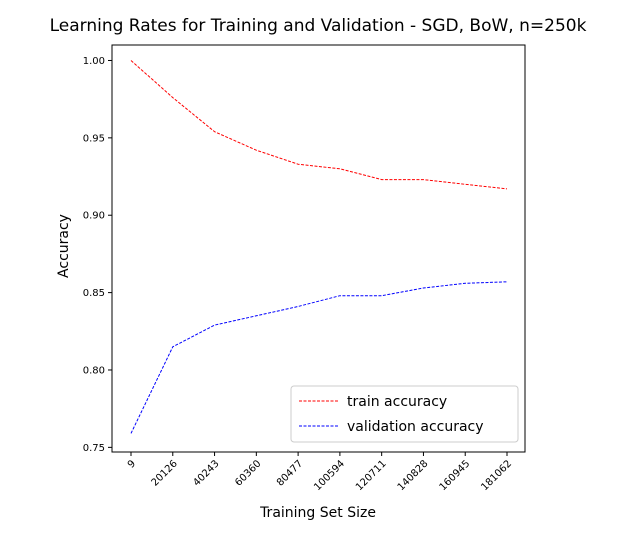  Describe the element at coordinates (165, 473) in the screenshot. I see `x-tick-label: 20126` at that location.